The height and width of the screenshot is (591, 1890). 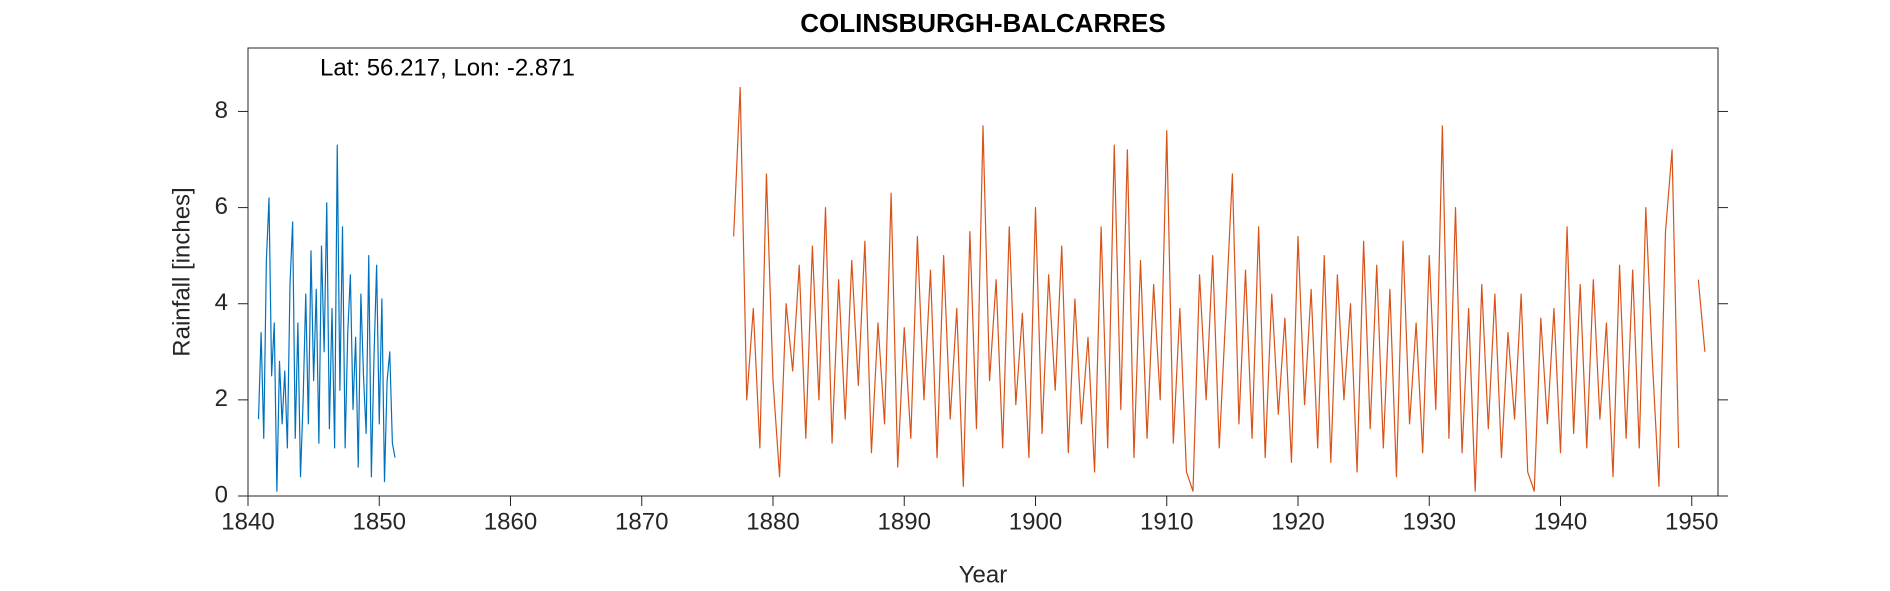 What do you see at coordinates (221, 110) in the screenshot?
I see `y-tick-label: 8` at bounding box center [221, 110].